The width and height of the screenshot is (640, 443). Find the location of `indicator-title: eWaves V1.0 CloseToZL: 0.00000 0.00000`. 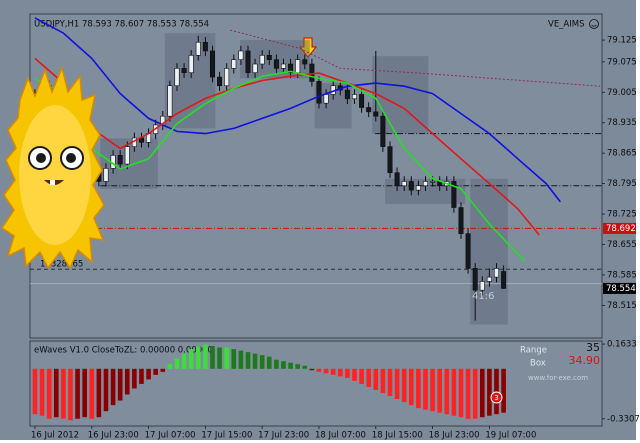

indicator-title: eWaves V1.0 CloseToZL: 0.00000 0.00000 is located at coordinates (123, 351).